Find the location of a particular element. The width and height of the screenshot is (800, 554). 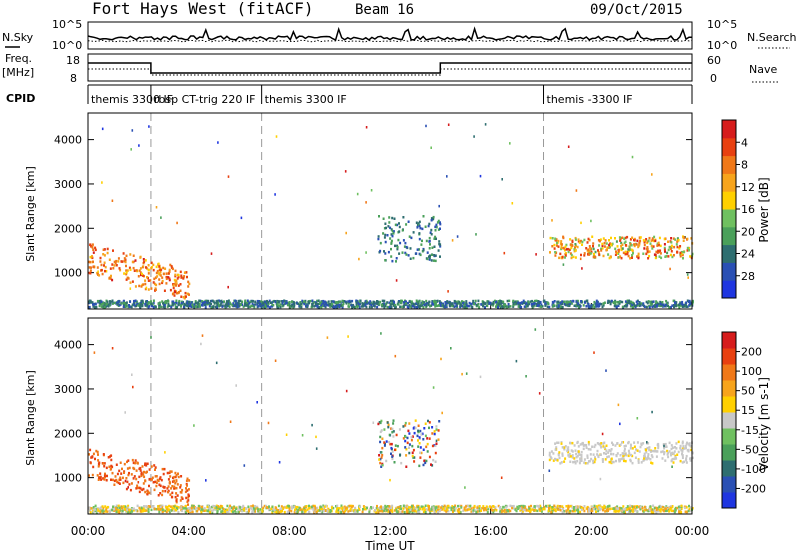

colorbar-tick-label: 50 is located at coordinates (748, 391).